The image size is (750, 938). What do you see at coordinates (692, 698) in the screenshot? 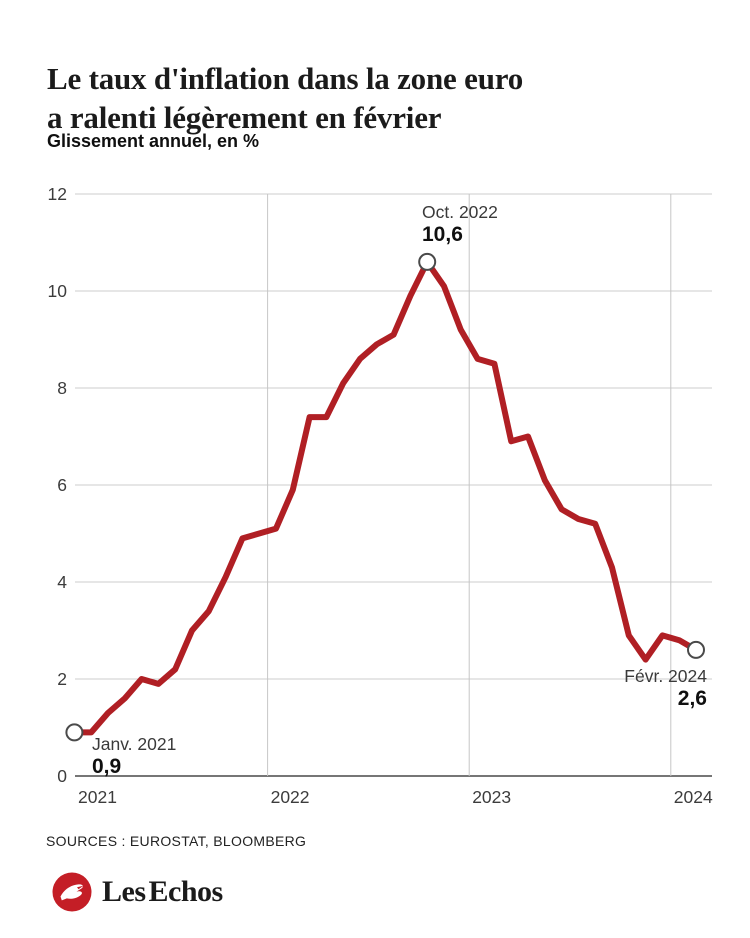
I see `annotation-end-value: 2,6` at bounding box center [692, 698].